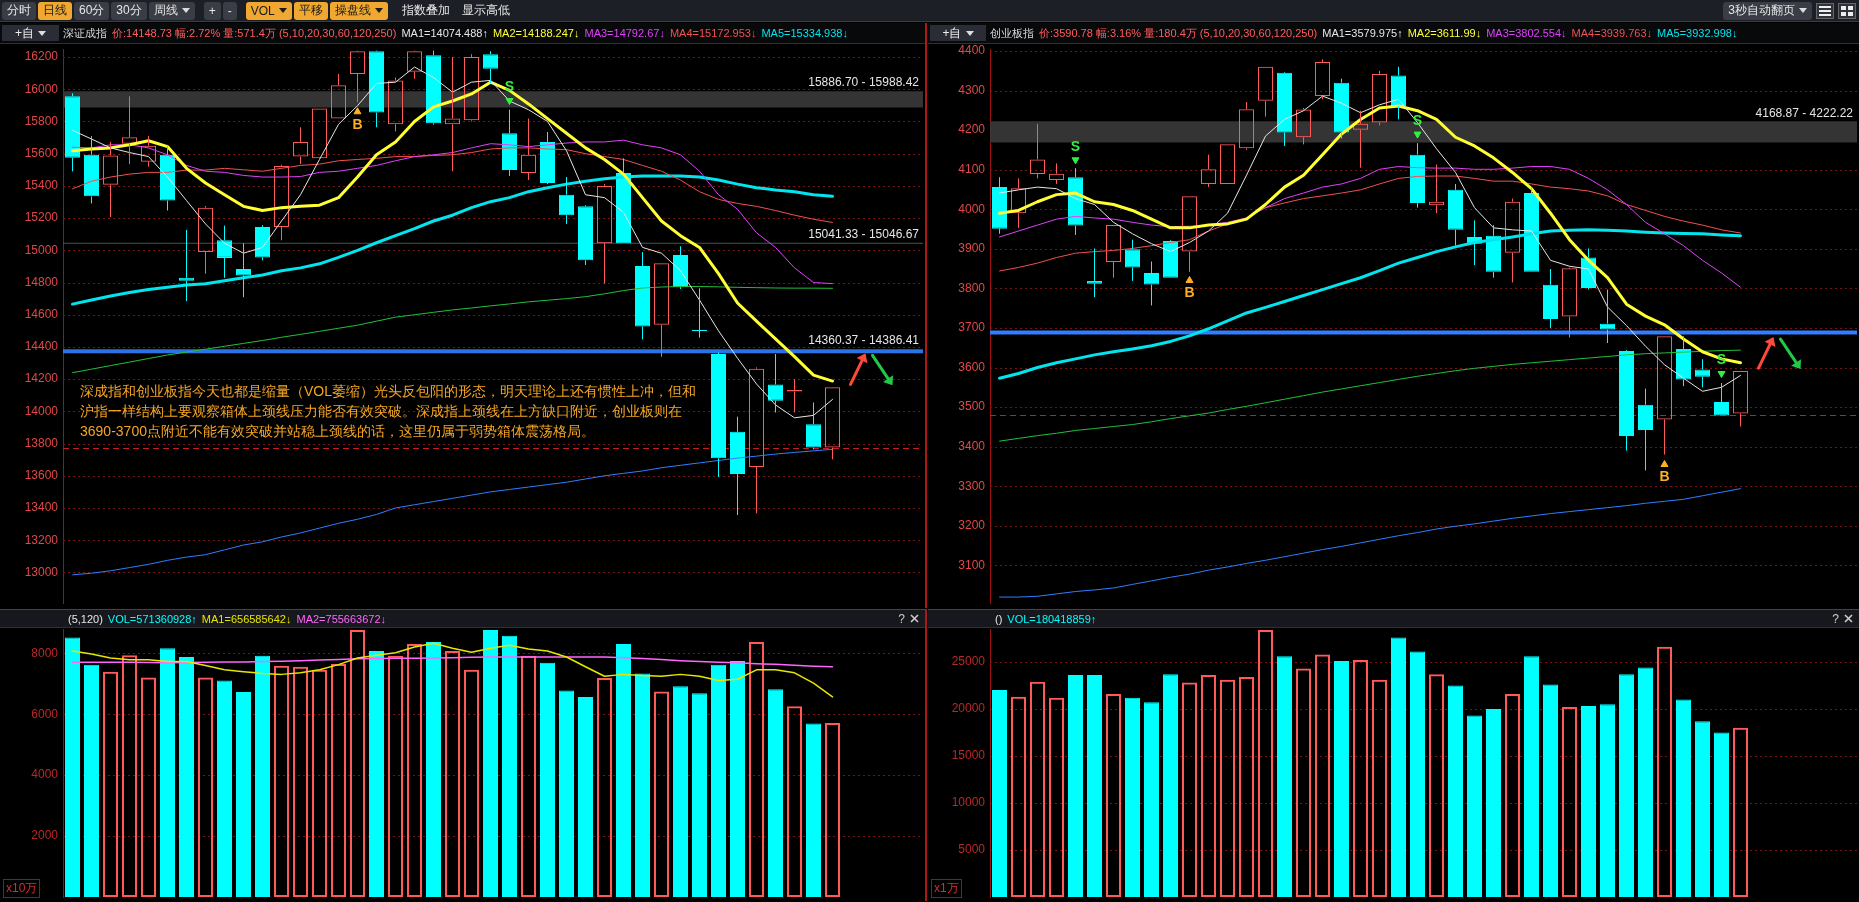 Image resolution: width=1859 pixels, height=902 pixels. Describe the element at coordinates (972, 89) in the screenshot. I see `y-tick-label: 4300` at that location.